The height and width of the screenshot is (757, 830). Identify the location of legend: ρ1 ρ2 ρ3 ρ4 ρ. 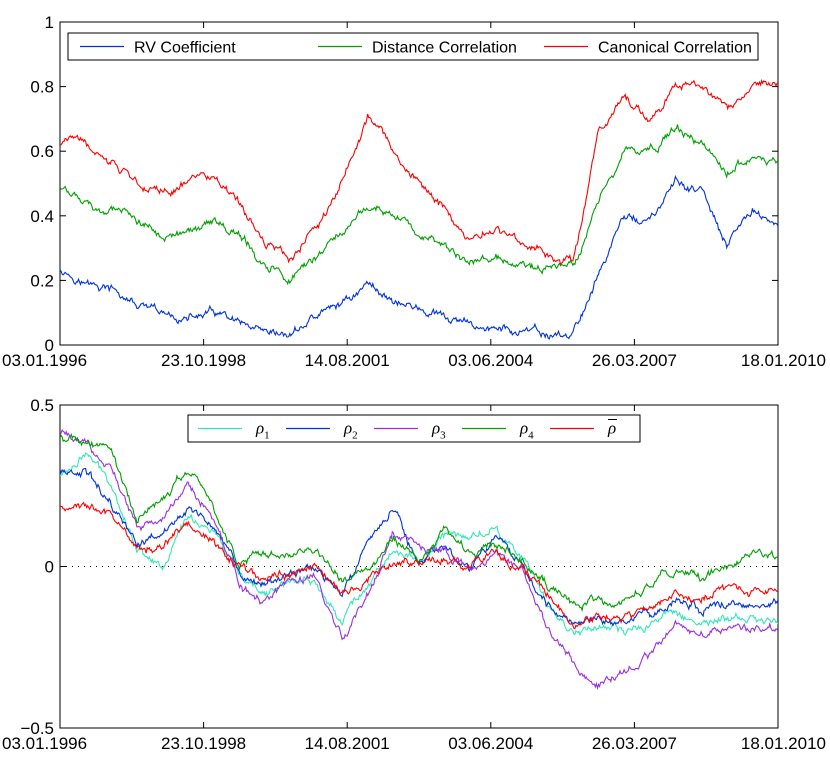
(414, 428).